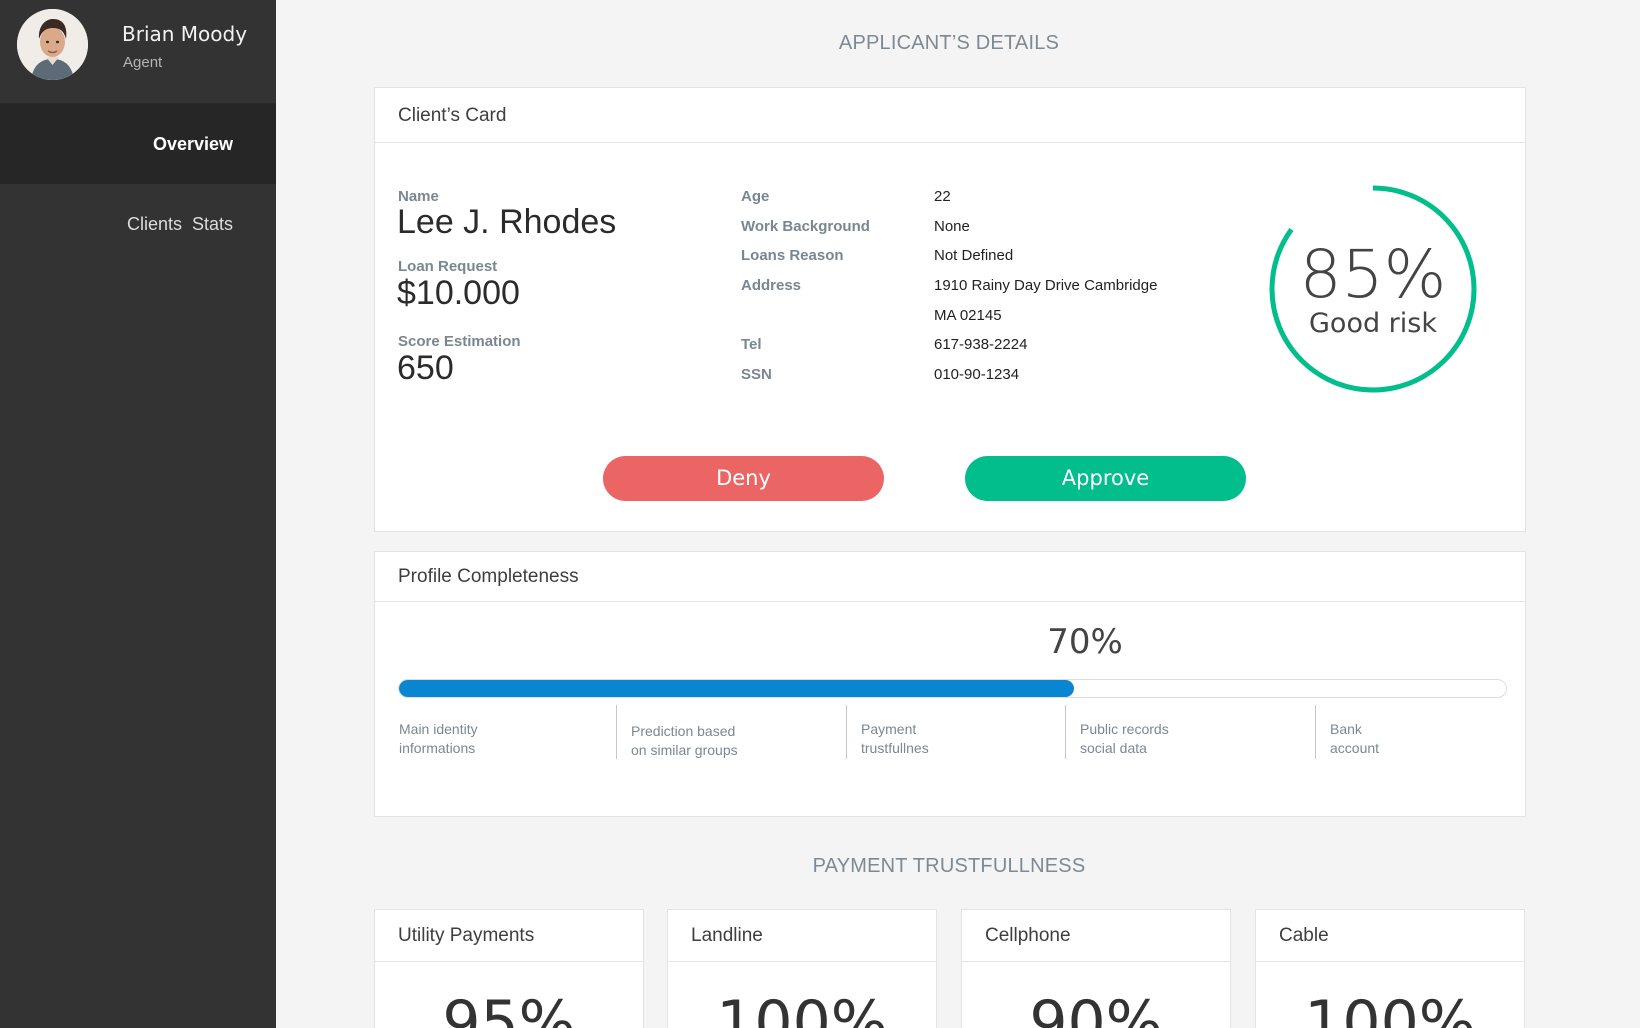  I want to click on detail-value-work: None, so click(952, 226).